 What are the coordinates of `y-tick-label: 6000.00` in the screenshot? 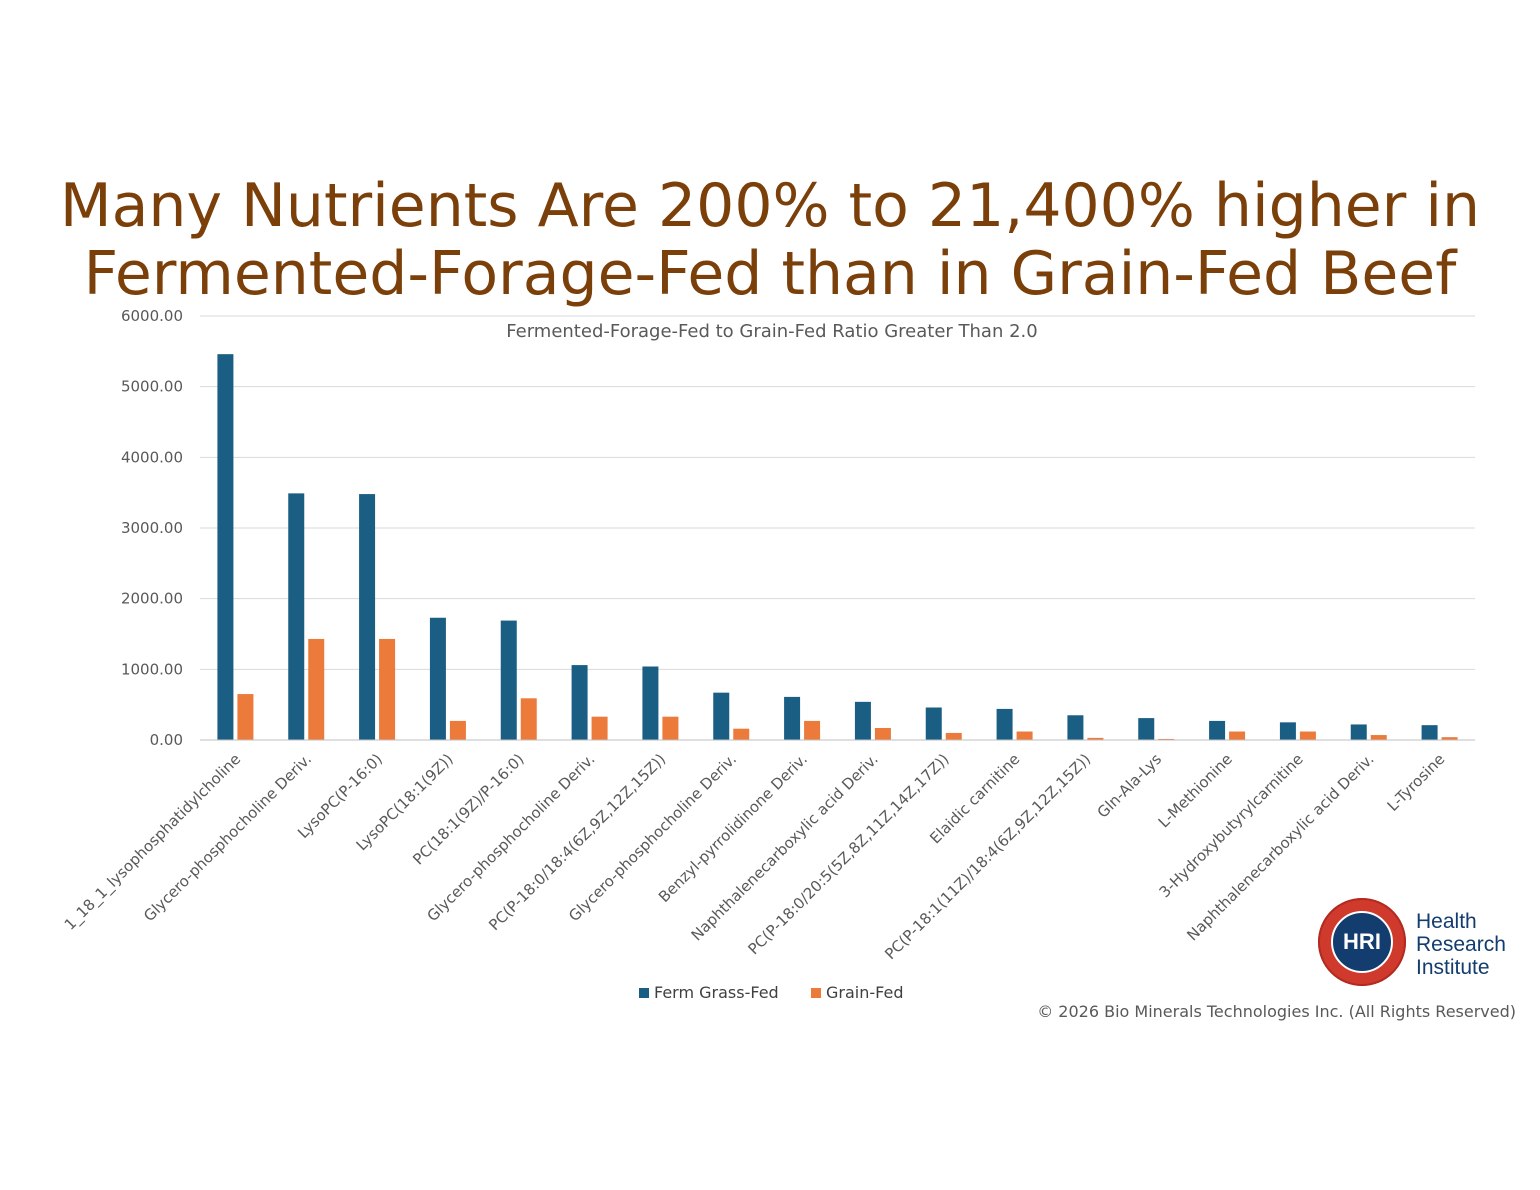 It's located at (152, 316).